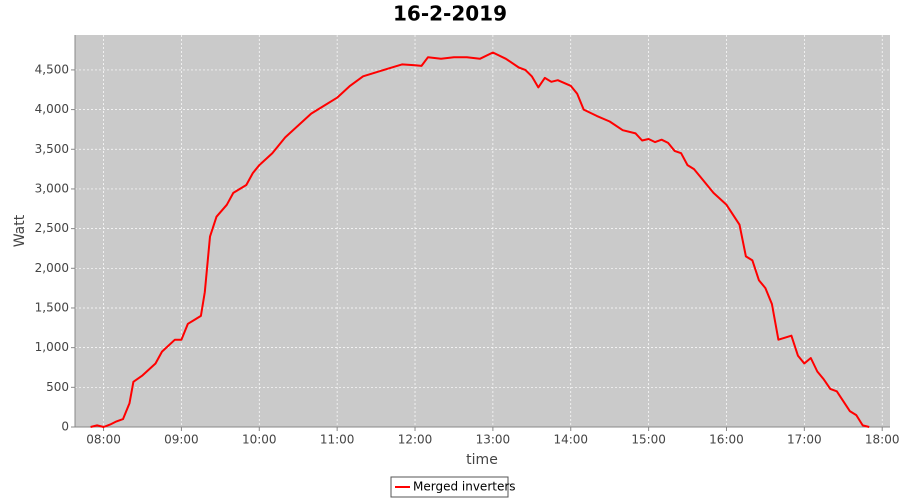 Image resolution: width=900 pixels, height=500 pixels. I want to click on y-tick-label: 0, so click(65, 427).